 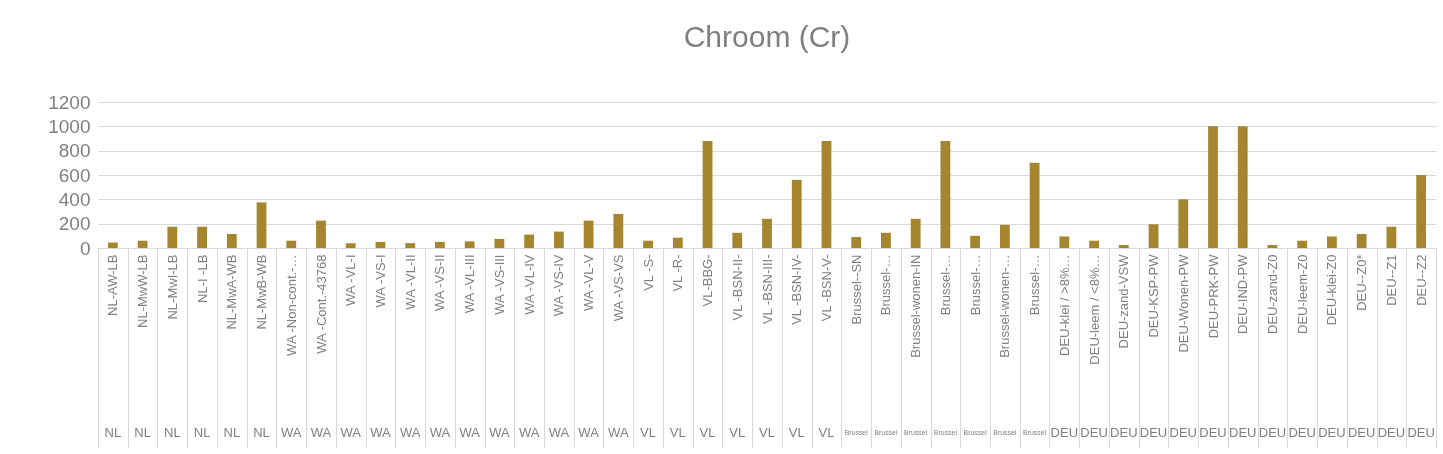 What do you see at coordinates (1213, 296) in the screenshot?
I see `x-tick-label: DEU-PRK-PW` at bounding box center [1213, 296].